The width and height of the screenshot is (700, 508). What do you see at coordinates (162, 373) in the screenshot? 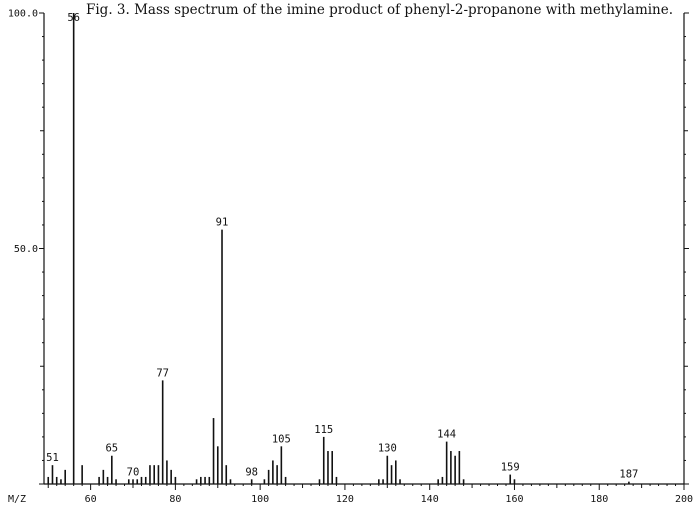
I see `peak-label: 77` at bounding box center [162, 373].